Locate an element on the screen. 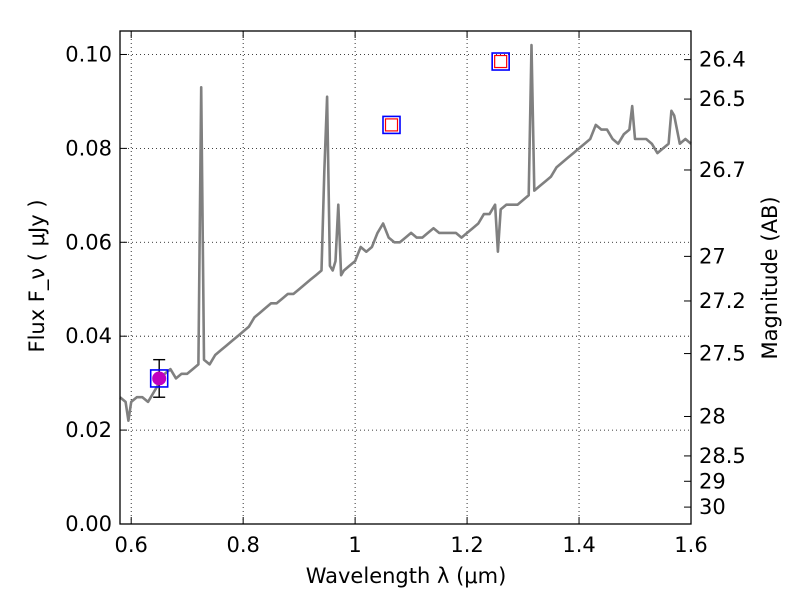 The image size is (800, 600). right-tick-label: 27.2 is located at coordinates (722, 301).